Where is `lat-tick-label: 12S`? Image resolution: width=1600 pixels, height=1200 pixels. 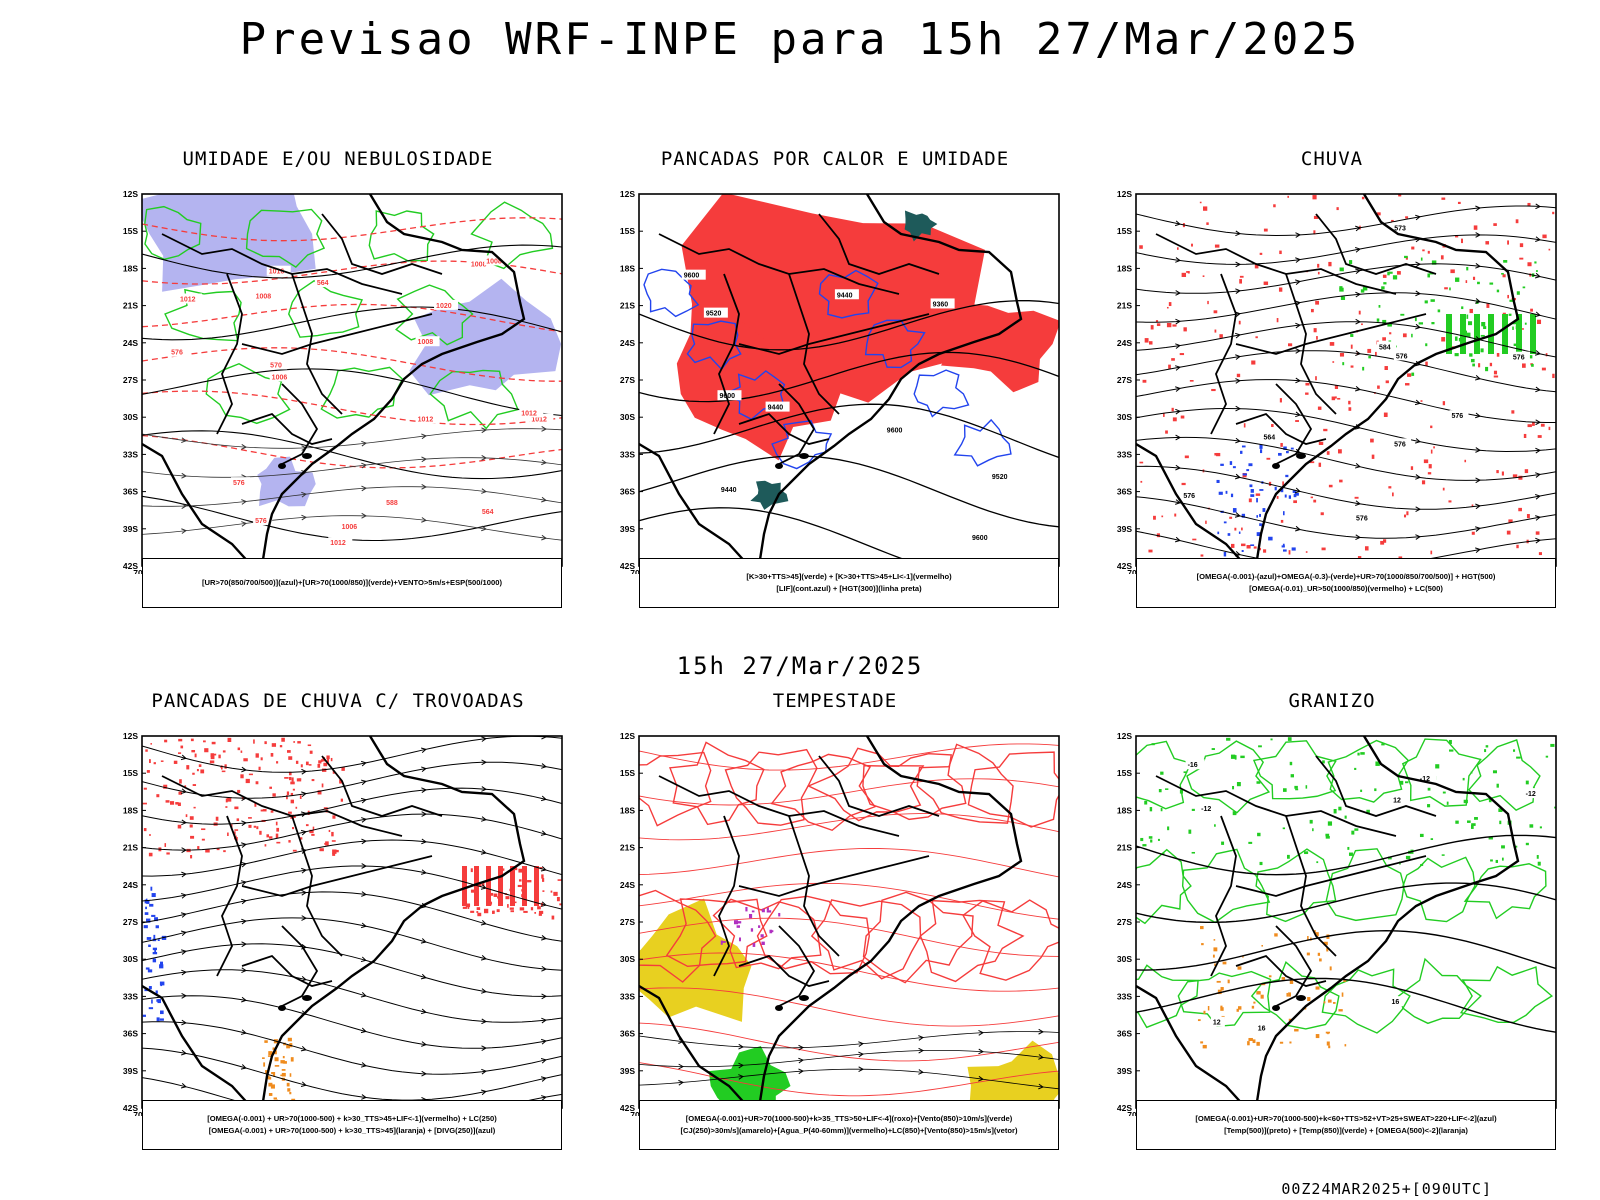 lat-tick-label: 12S is located at coordinates (130, 194).